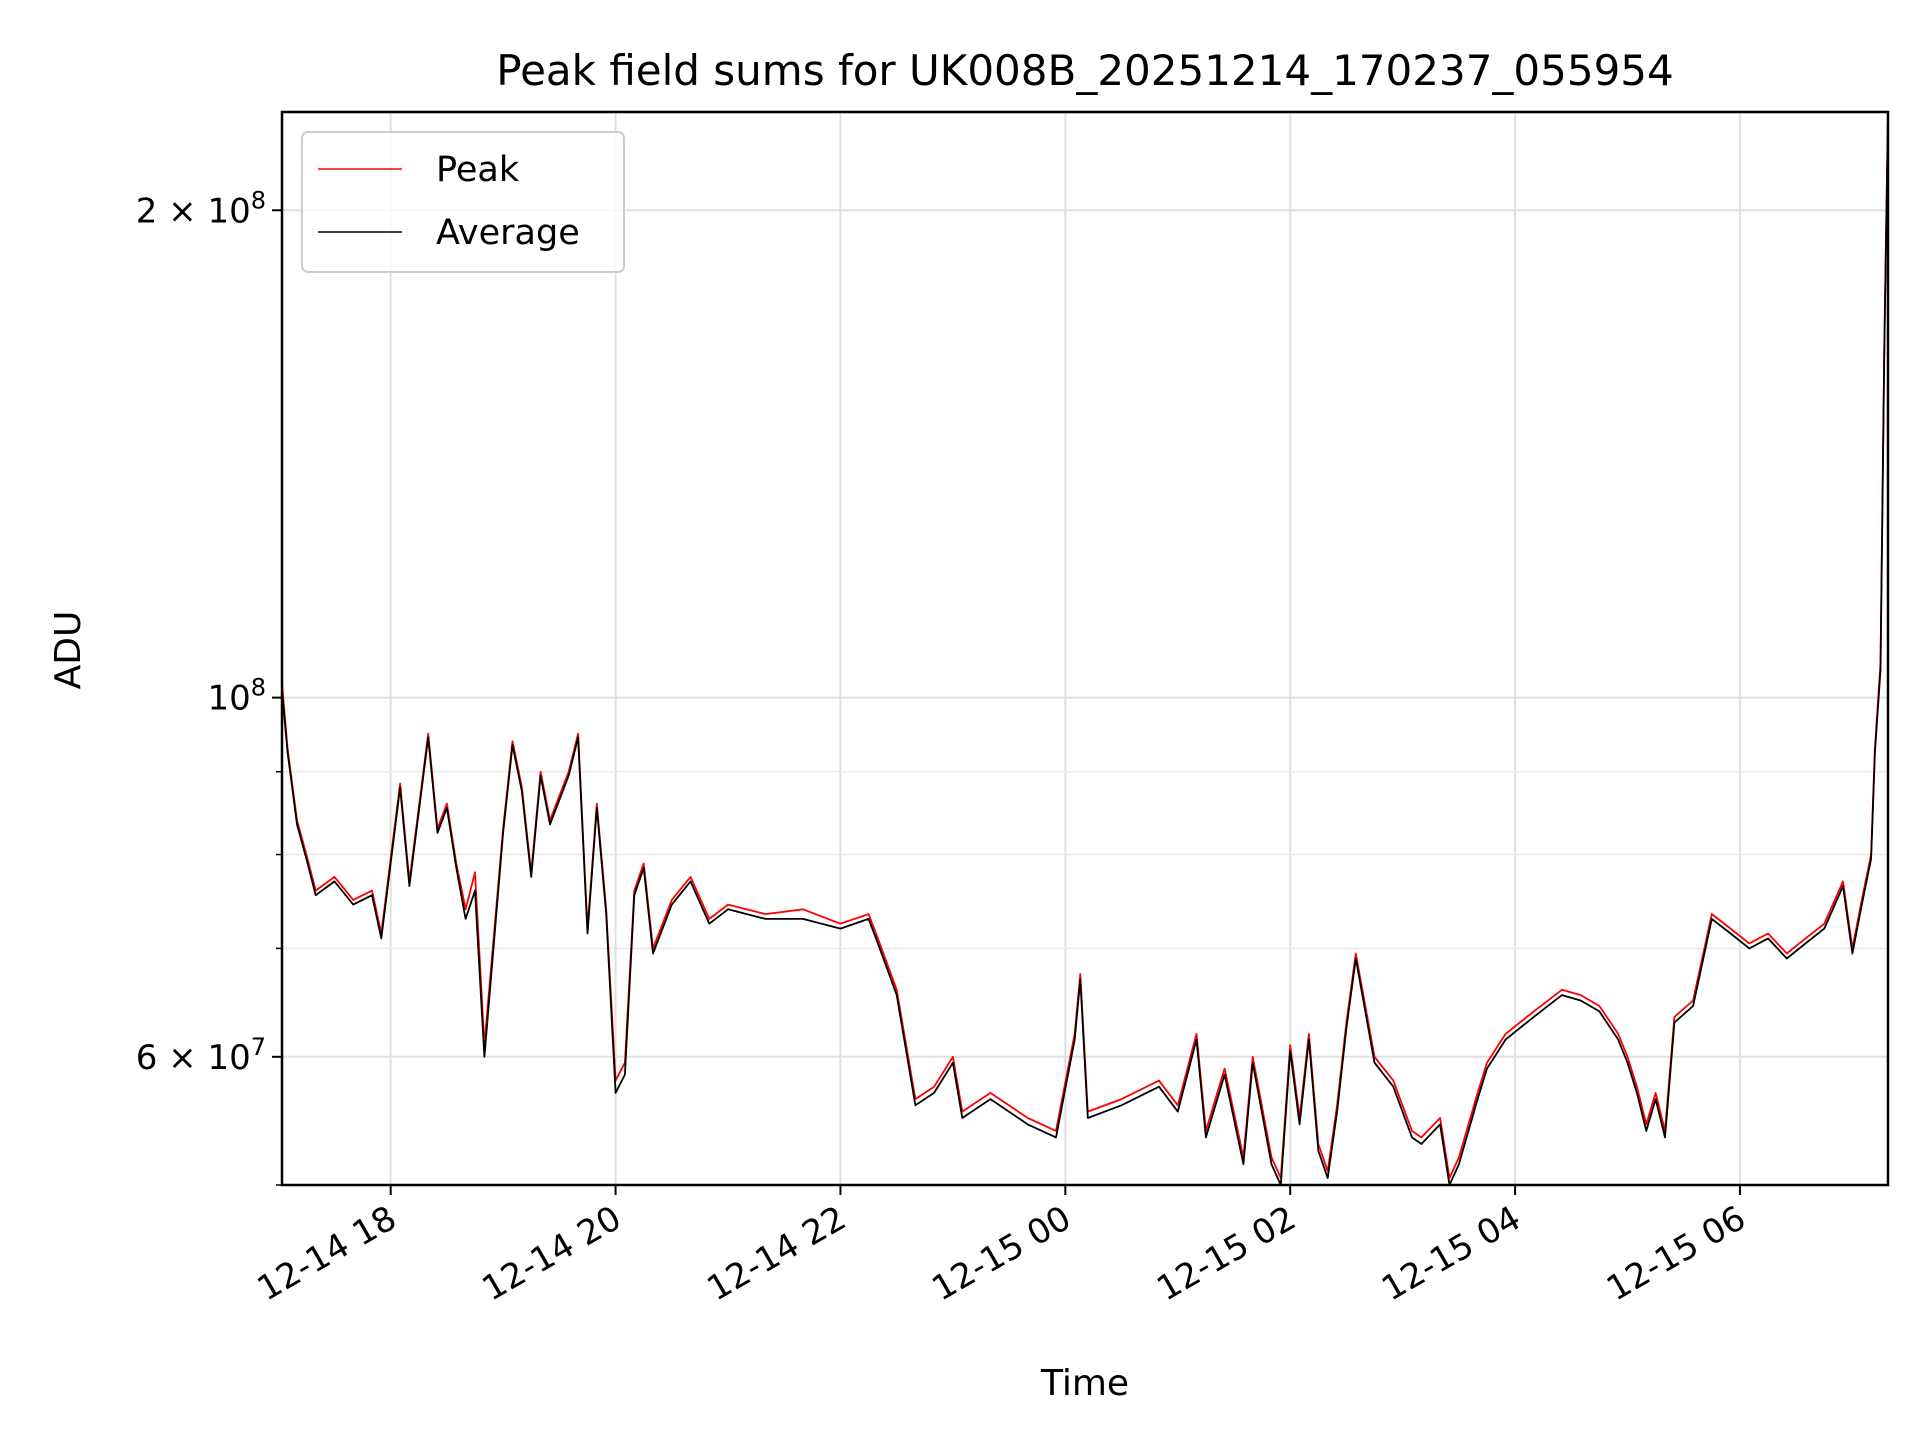 This screenshot has width=1920, height=1440. I want to click on legend-label-average: Average, so click(508, 233).